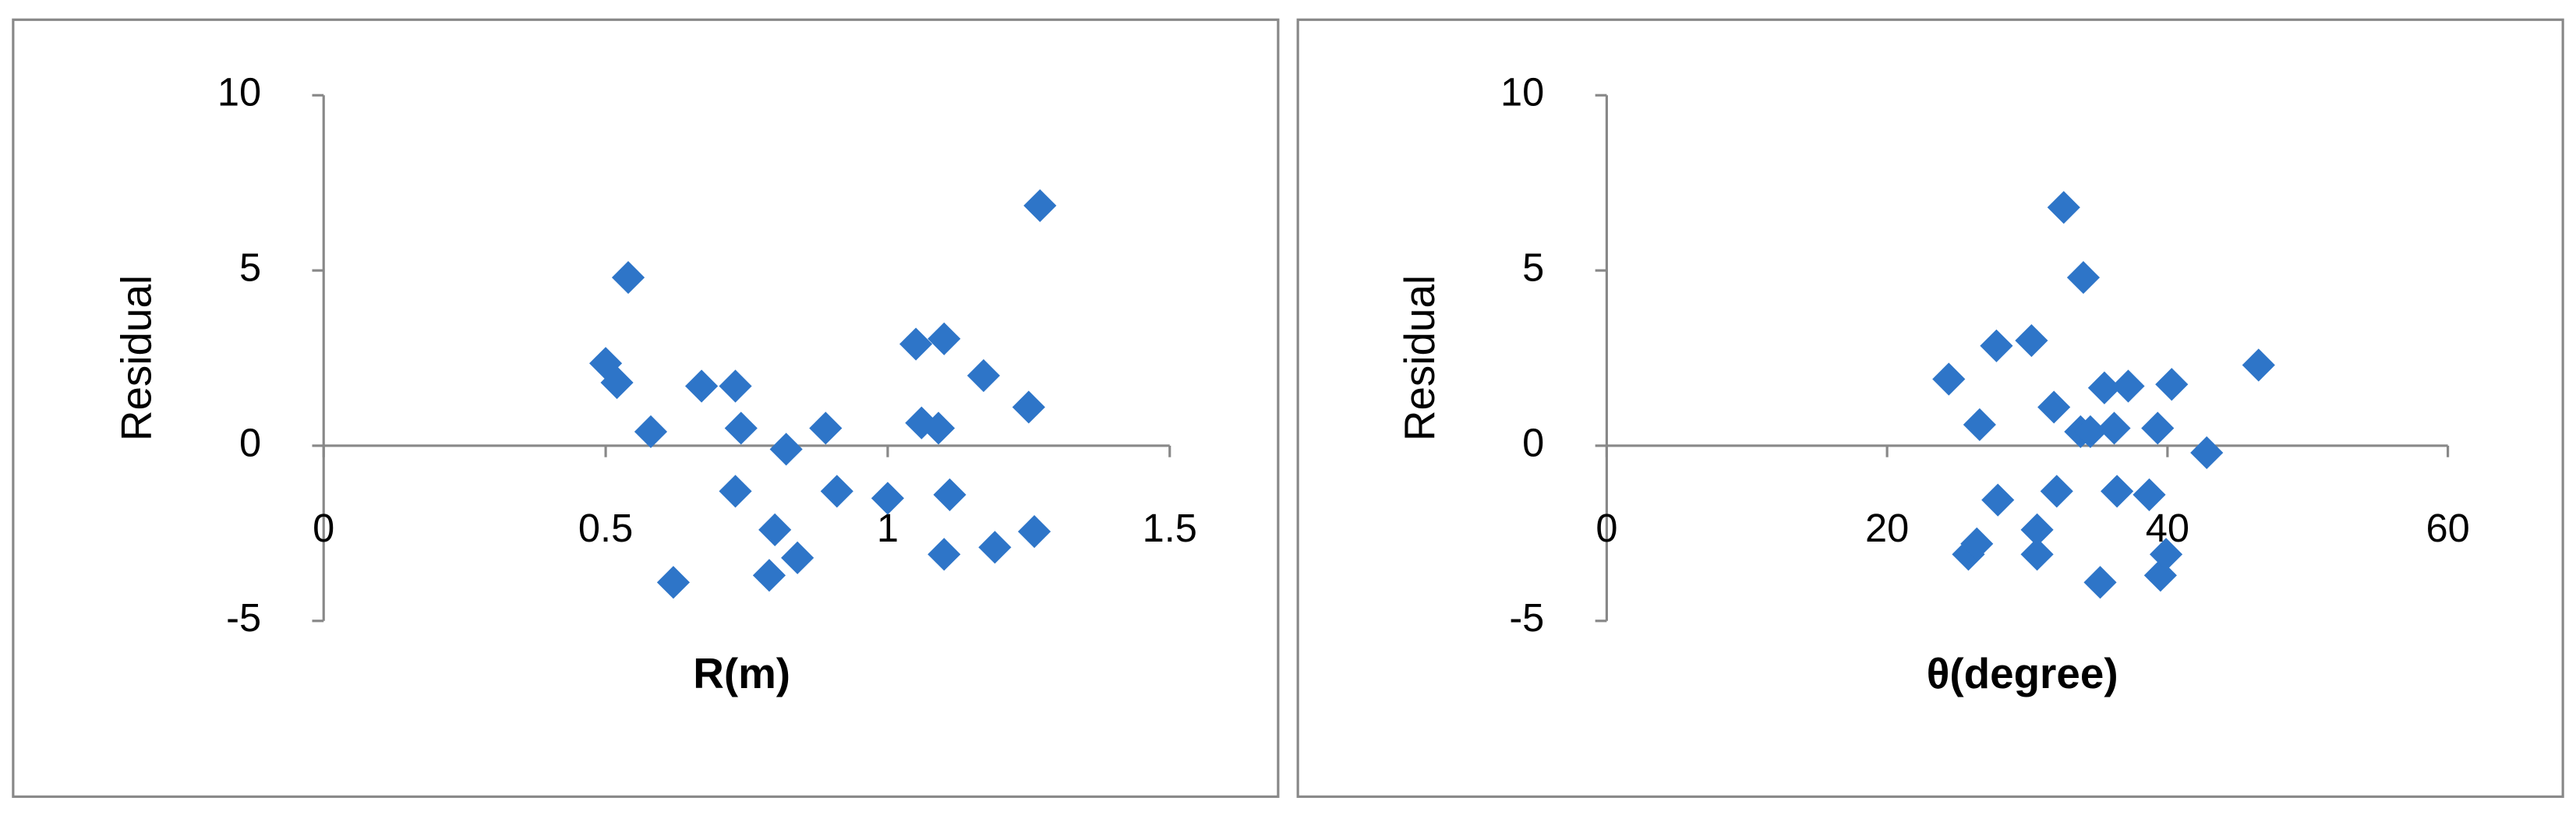 The height and width of the screenshot is (819, 2576). What do you see at coordinates (605, 528) in the screenshot?
I see `x-tick-label: 0.5` at bounding box center [605, 528].